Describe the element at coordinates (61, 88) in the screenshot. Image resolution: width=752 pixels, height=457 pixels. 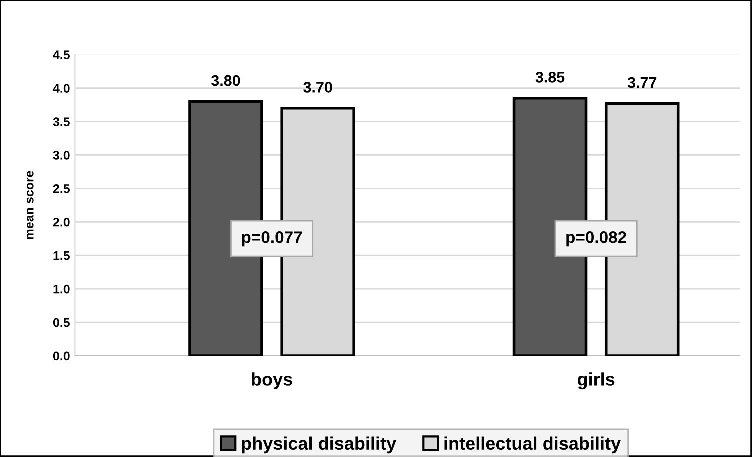
I see `text: 4.0` at that location.